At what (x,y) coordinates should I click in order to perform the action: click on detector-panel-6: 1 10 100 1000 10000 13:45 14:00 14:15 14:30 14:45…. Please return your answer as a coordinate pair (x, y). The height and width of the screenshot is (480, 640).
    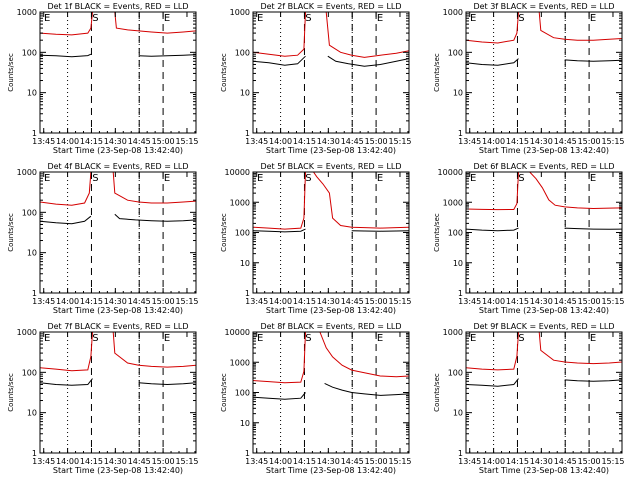
    Looking at the image, I should click on (529, 238).